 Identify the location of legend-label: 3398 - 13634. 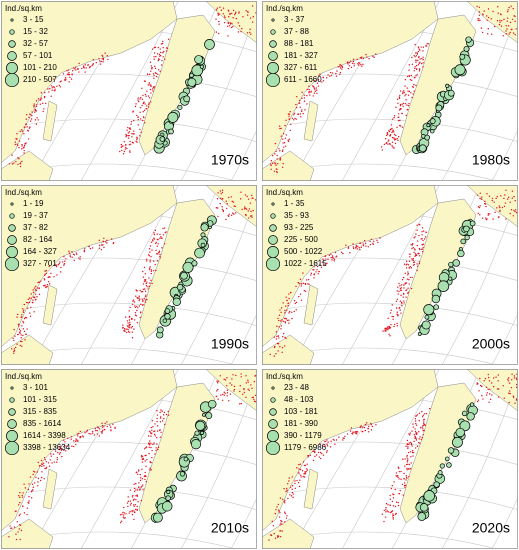
(47, 447).